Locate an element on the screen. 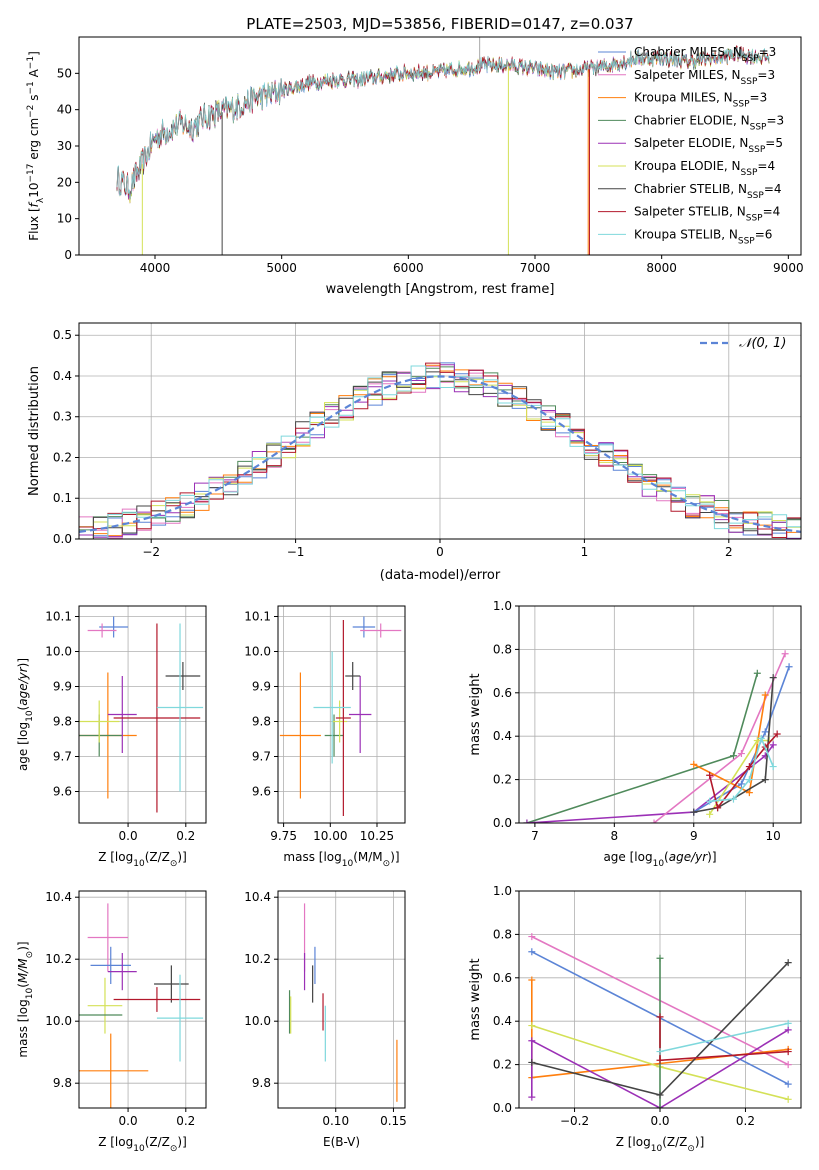  x-tick-label: 10.25 is located at coordinates (377, 836).